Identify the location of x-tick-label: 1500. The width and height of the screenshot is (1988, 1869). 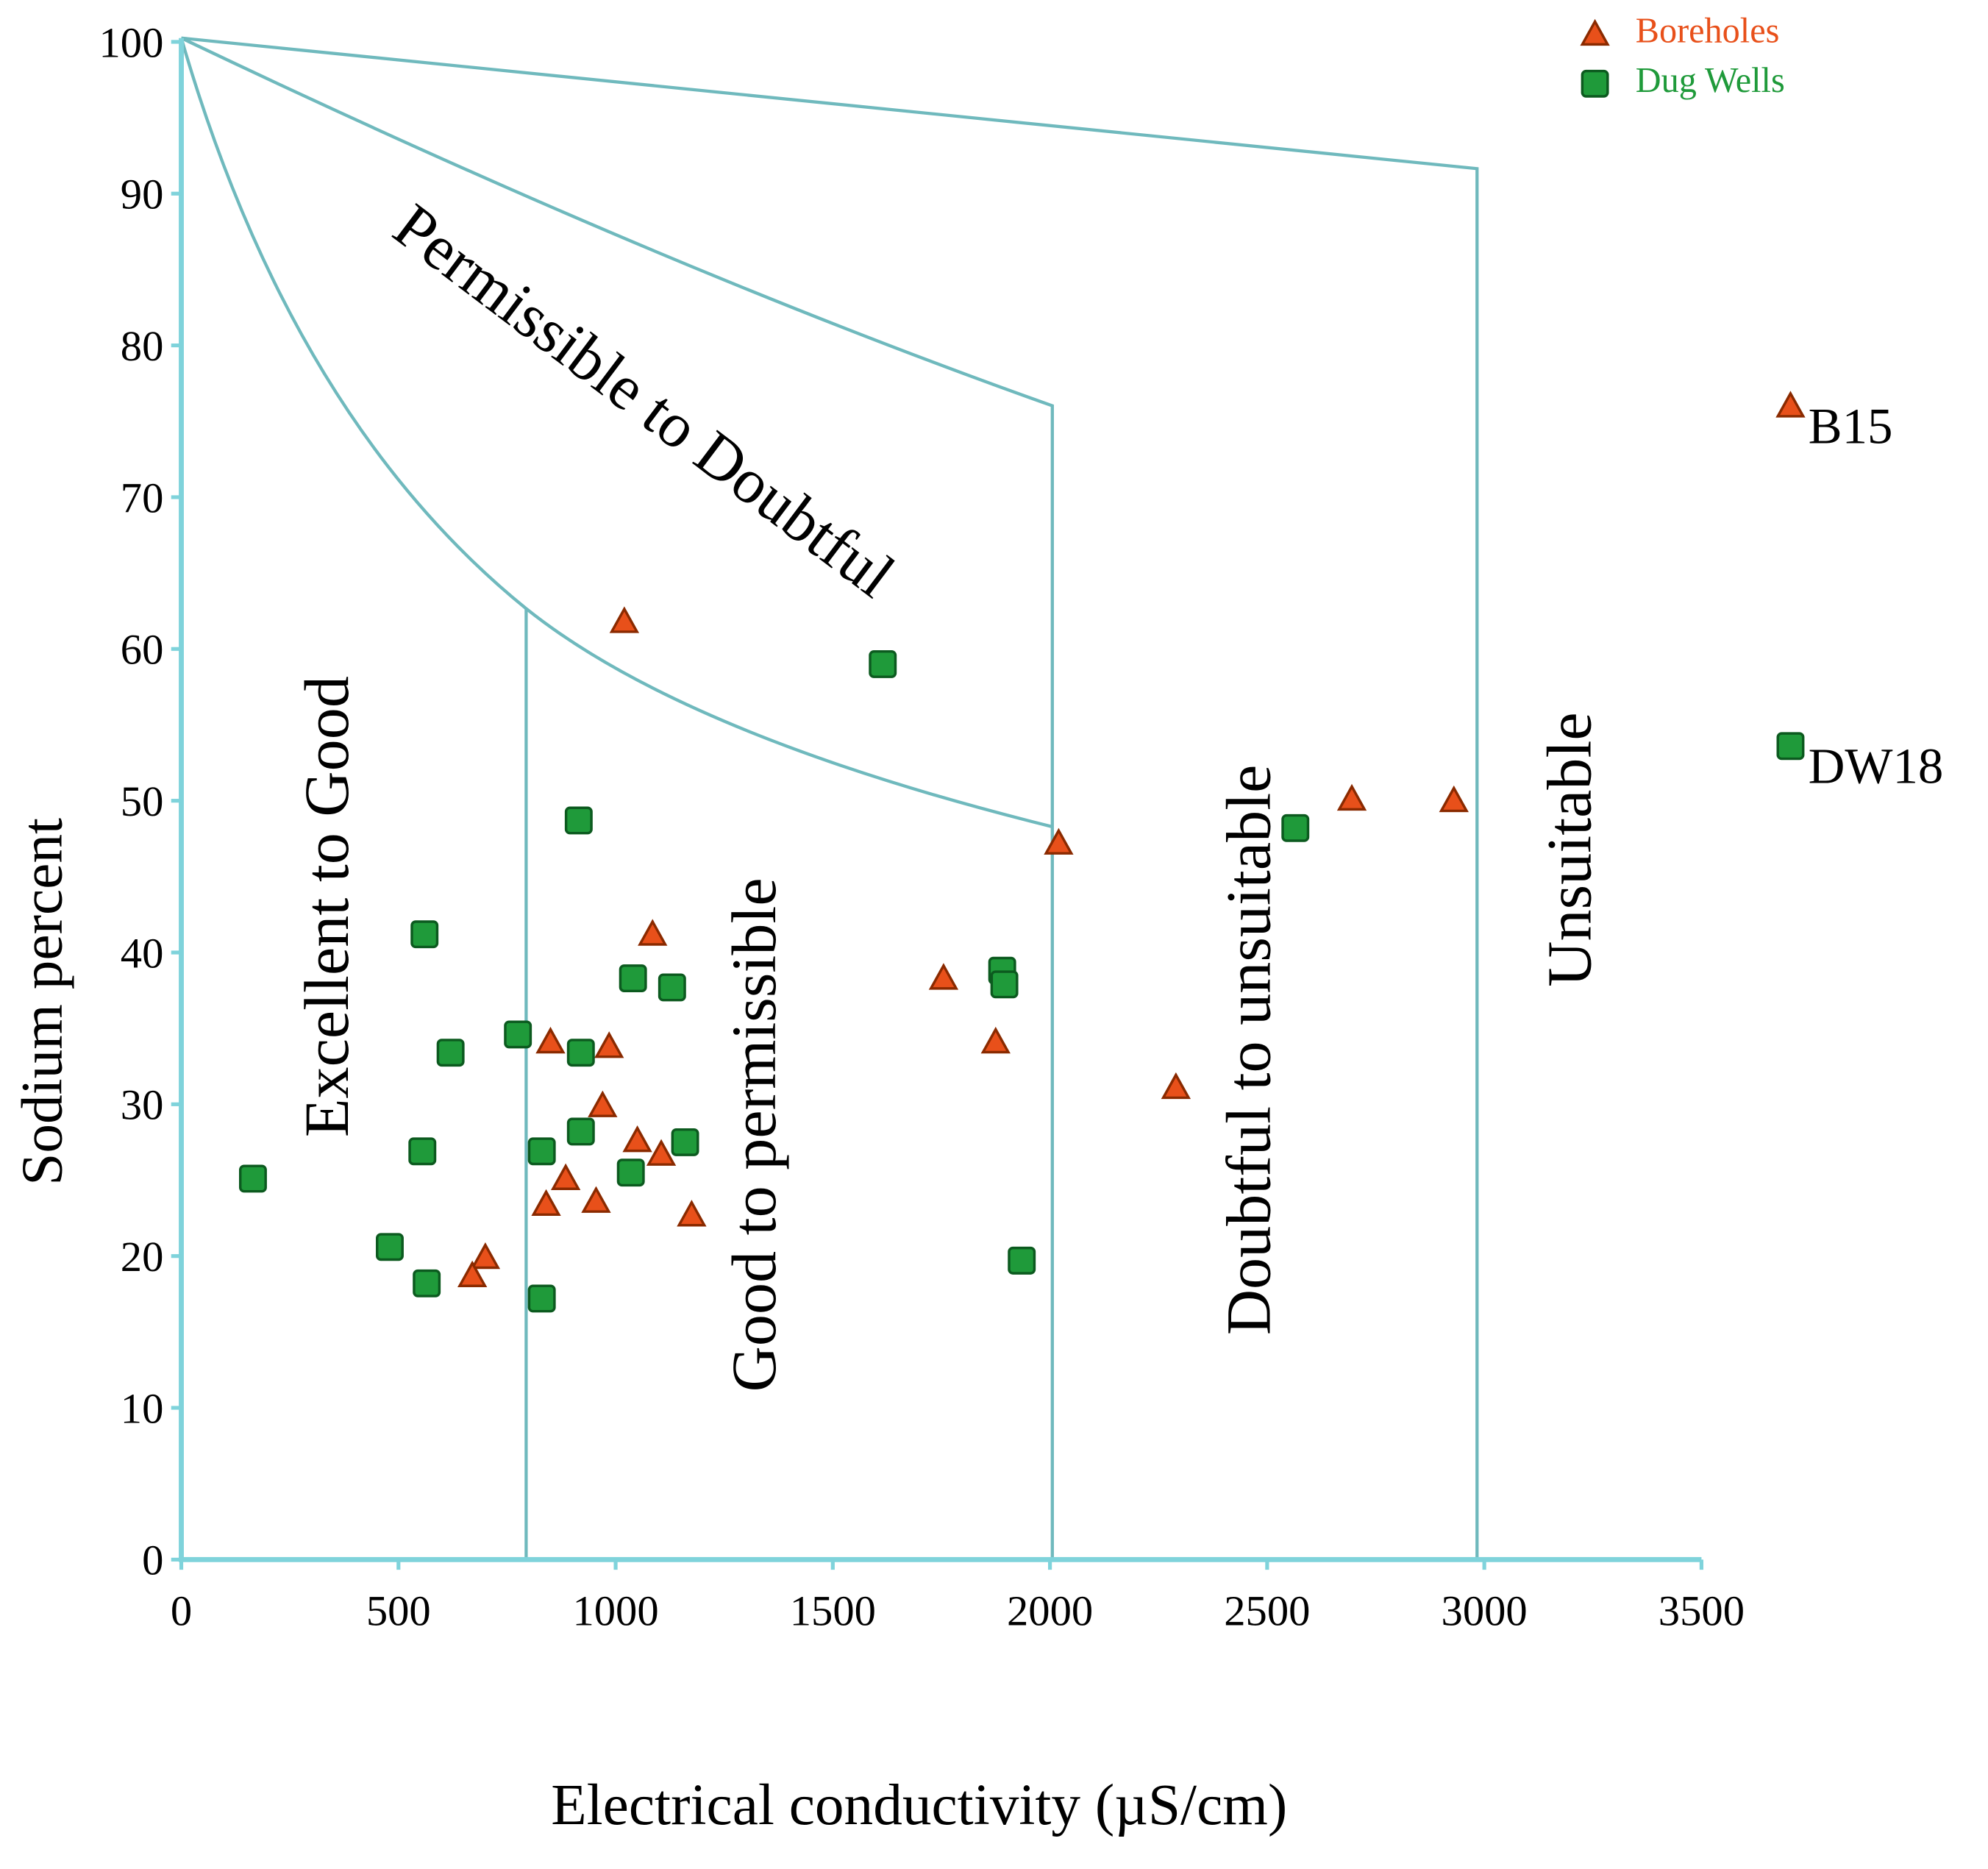
(833, 1611).